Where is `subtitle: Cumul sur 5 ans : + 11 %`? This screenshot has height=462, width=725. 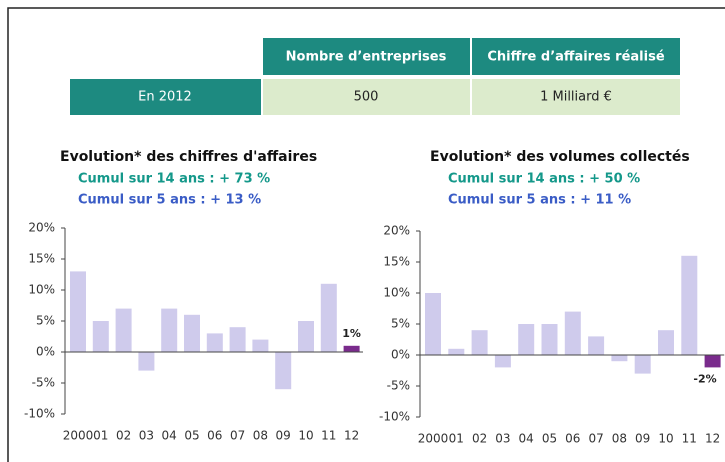 subtitle: Cumul sur 5 ans : + 11 % is located at coordinates (539, 200).